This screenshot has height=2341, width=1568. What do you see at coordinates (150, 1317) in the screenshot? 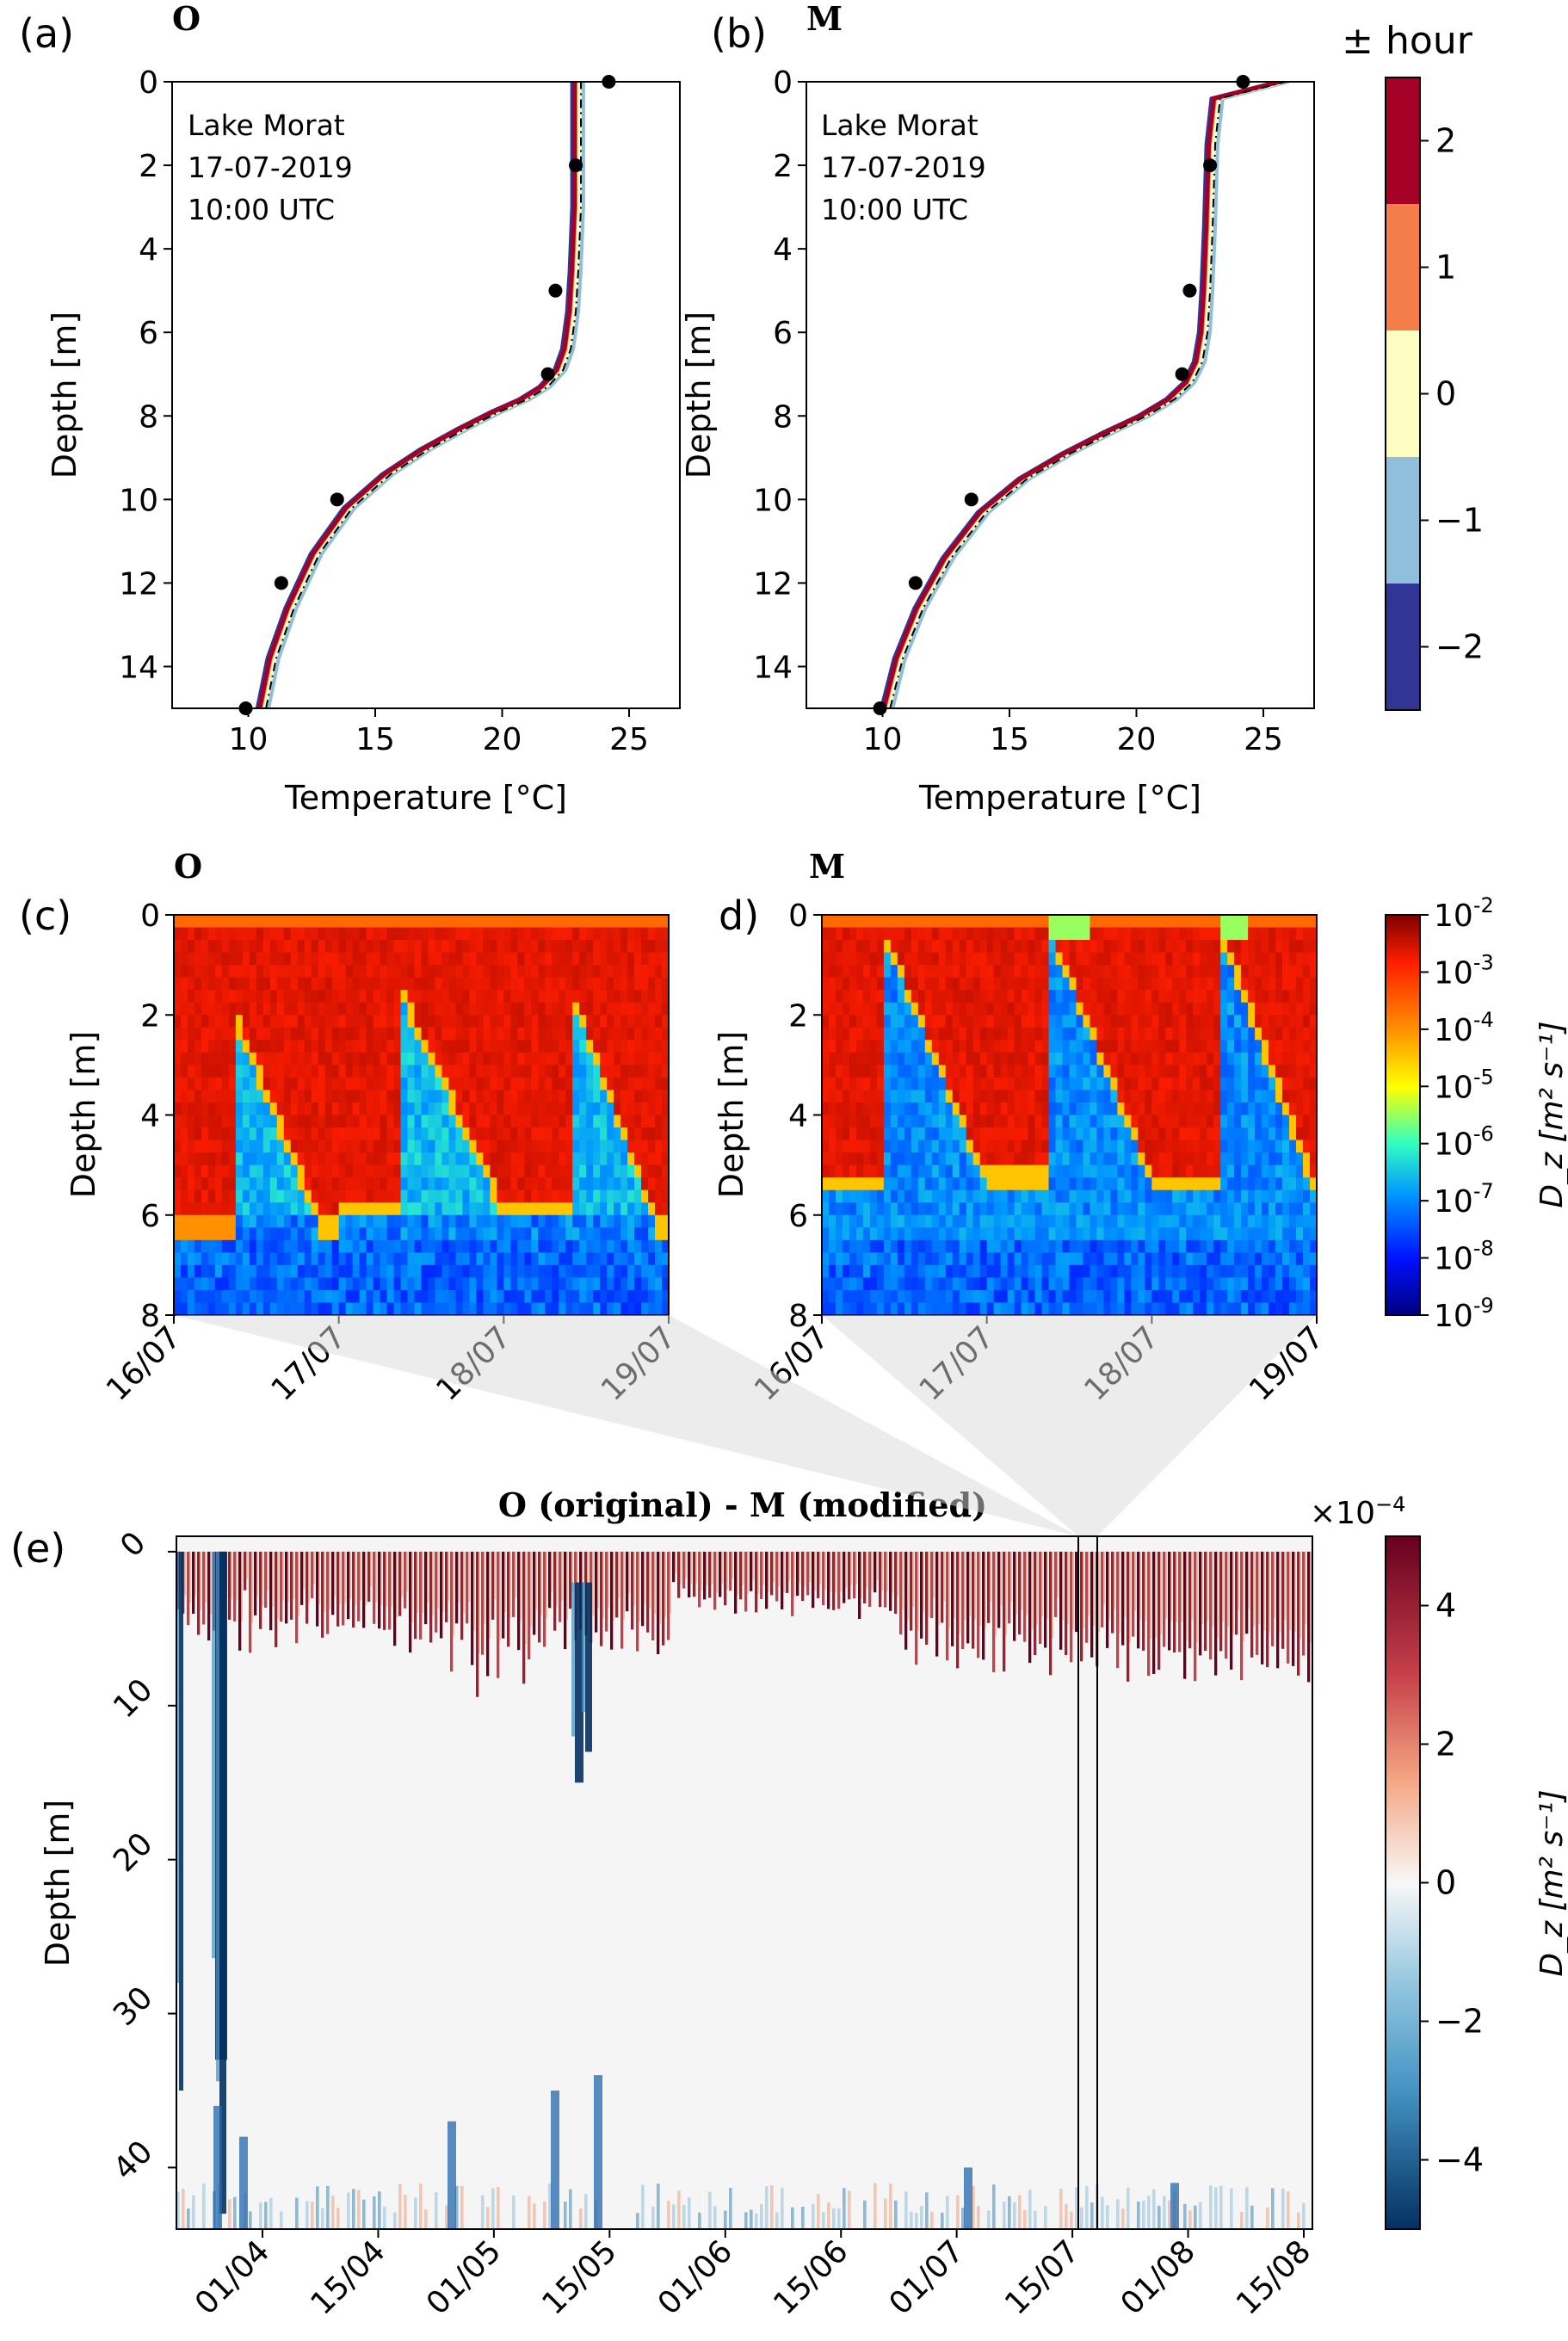
I see `y-tick-label: 8` at bounding box center [150, 1317].